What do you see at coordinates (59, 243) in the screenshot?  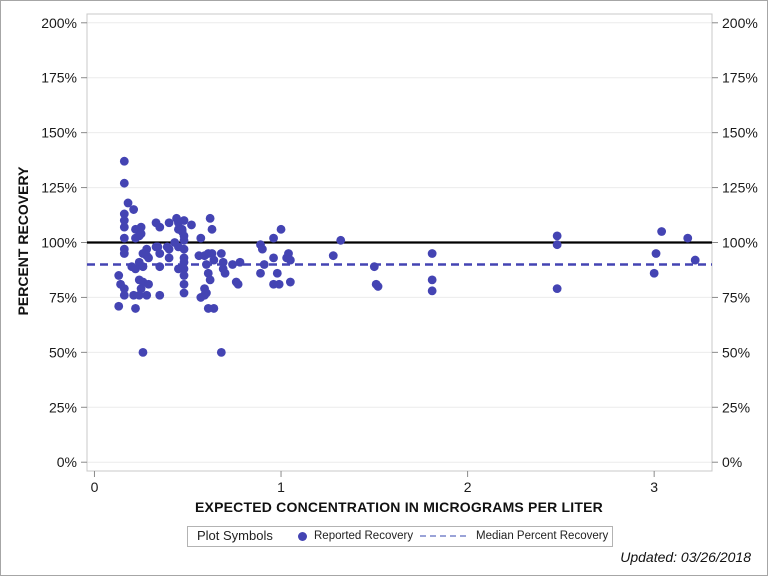 I see `y-tick-label-left-100: 100%` at bounding box center [59, 243].